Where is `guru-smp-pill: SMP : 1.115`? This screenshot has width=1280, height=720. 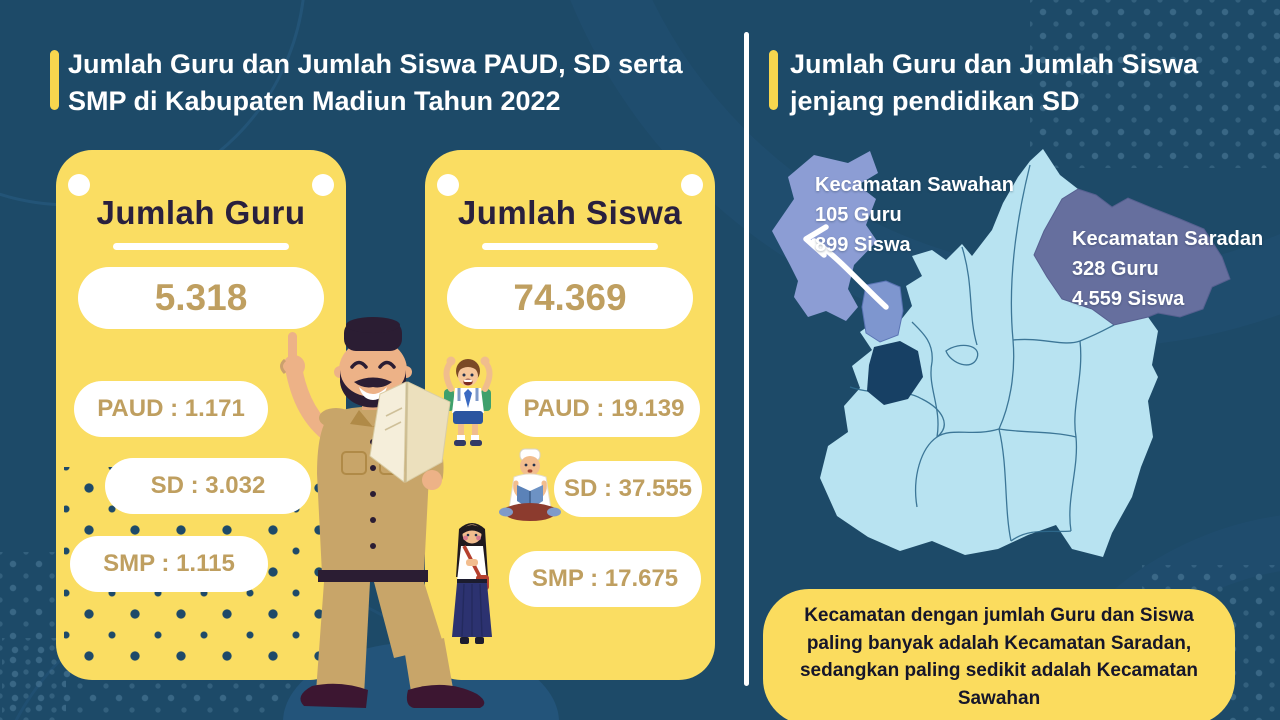 guru-smp-pill: SMP : 1.115 is located at coordinates (169, 564).